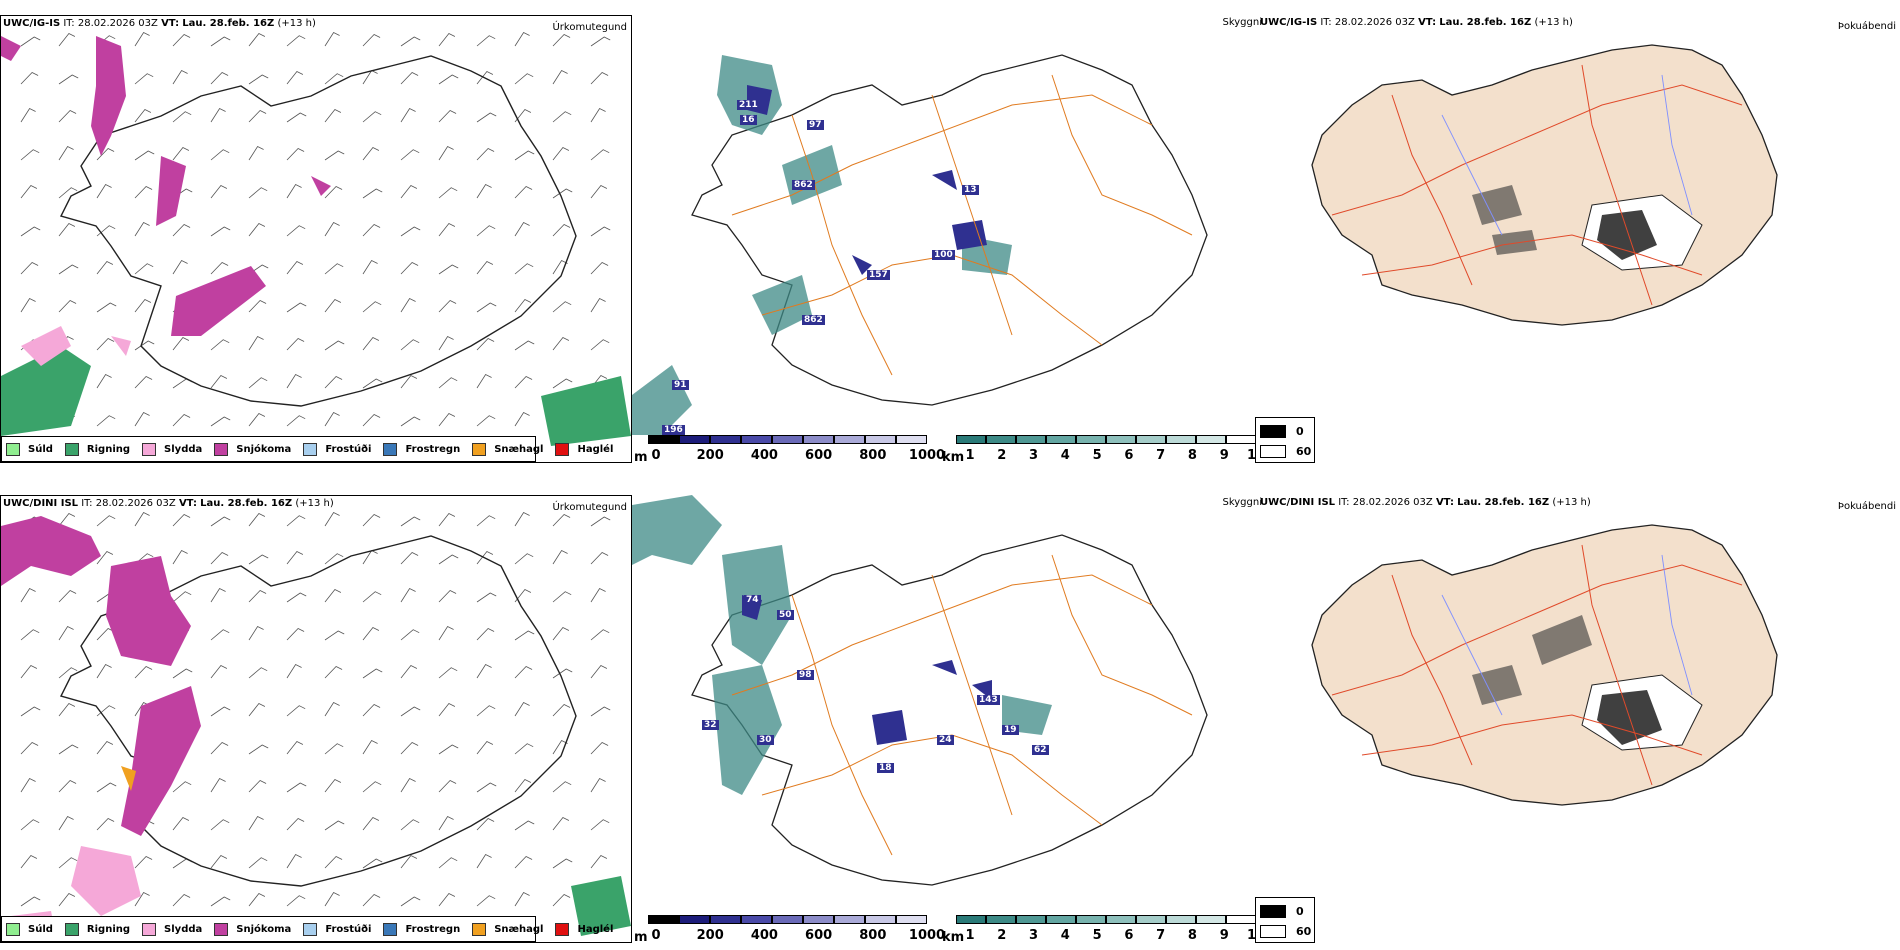 Image resolution: width=1900 pixels, height=950 pixels. I want to click on colorbar-tick: 8, so click(1192, 455).